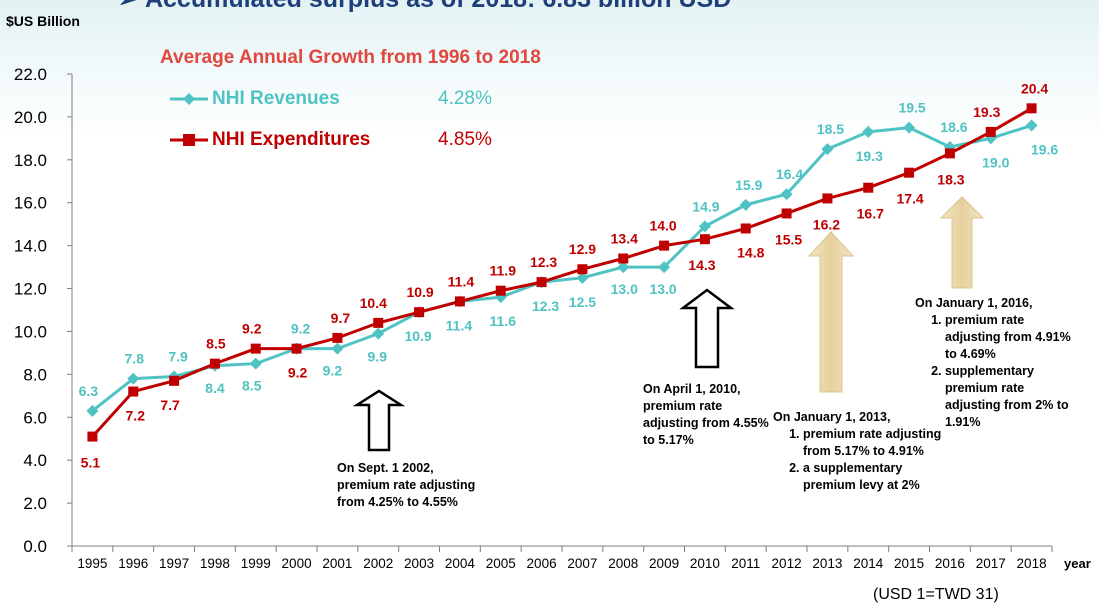 The width and height of the screenshot is (1099, 610). What do you see at coordinates (189, 99) in the screenshot?
I see `legend-revenues-marker` at bounding box center [189, 99].